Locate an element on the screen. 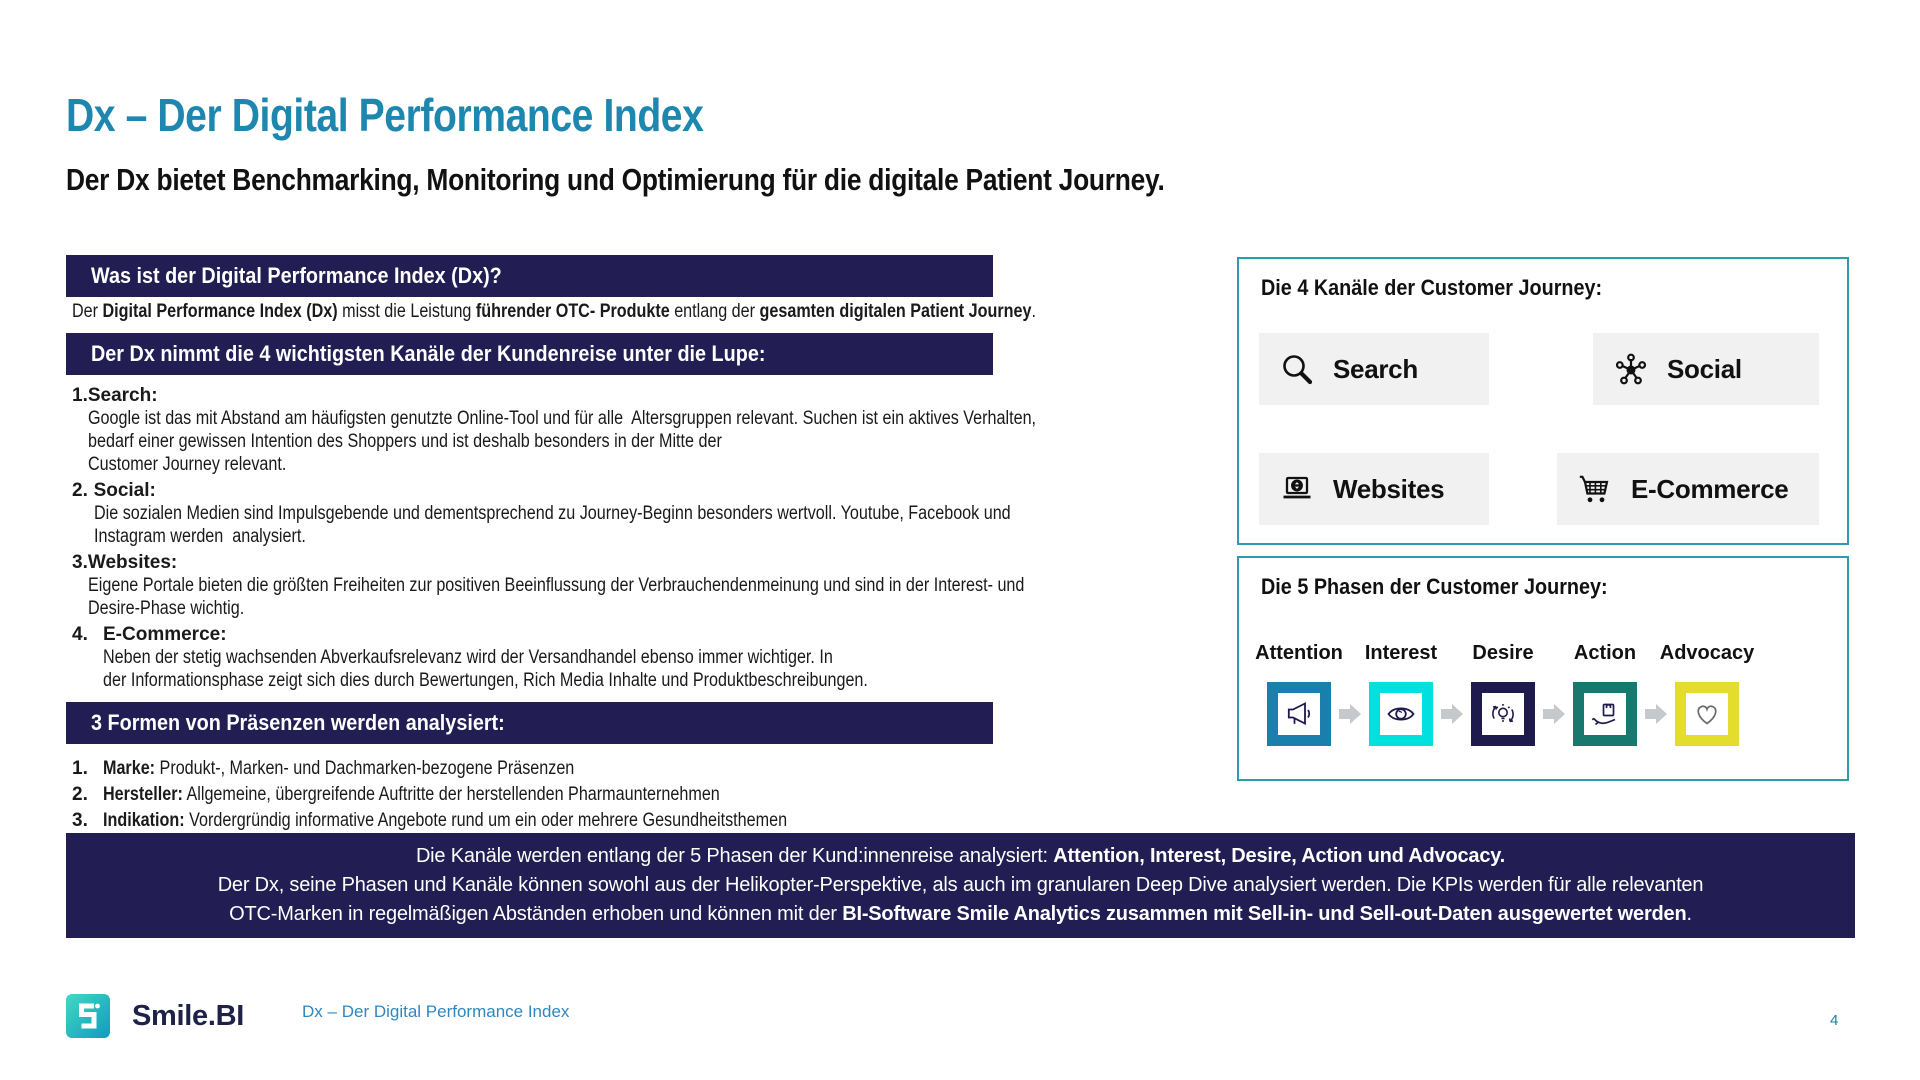 This screenshot has width=1920, height=1080. channel-tile-ecommerce: E-Commerce is located at coordinates (1688, 489).